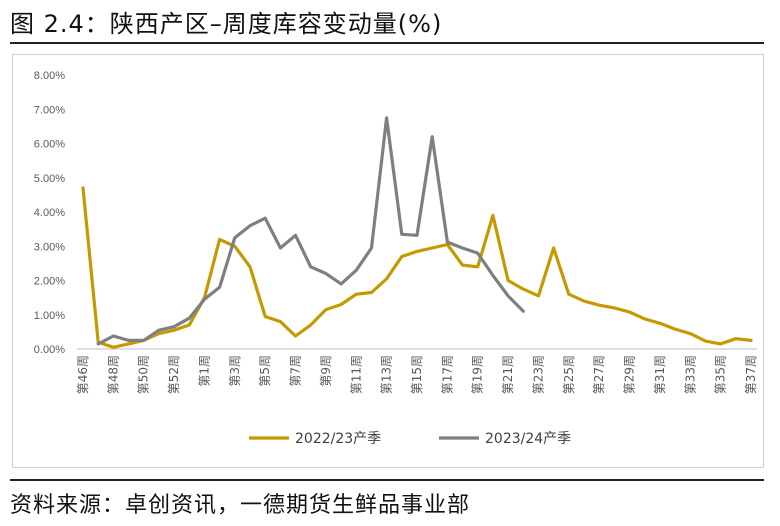  What do you see at coordinates (569, 374) in the screenshot?
I see `x-tick-label: 第25周` at bounding box center [569, 374].